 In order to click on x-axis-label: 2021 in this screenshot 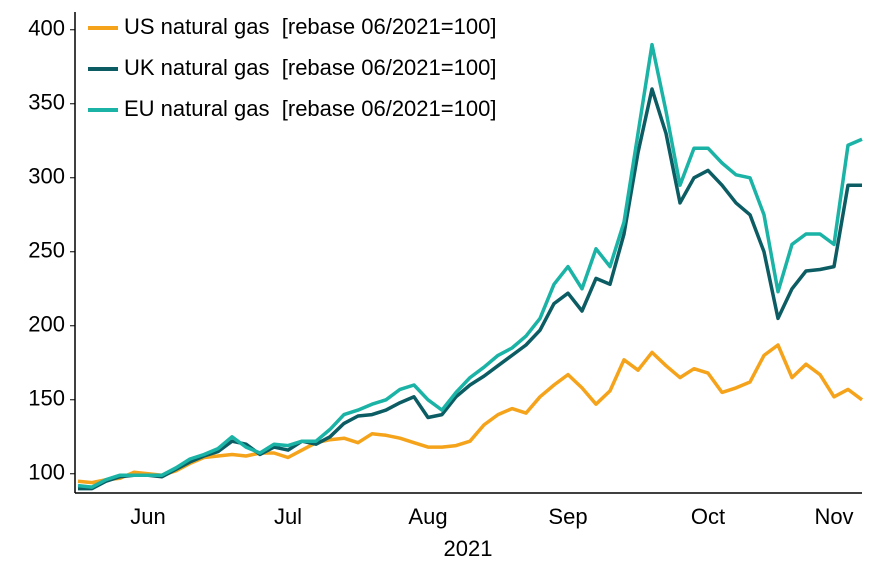, I will do `click(468, 548)`.